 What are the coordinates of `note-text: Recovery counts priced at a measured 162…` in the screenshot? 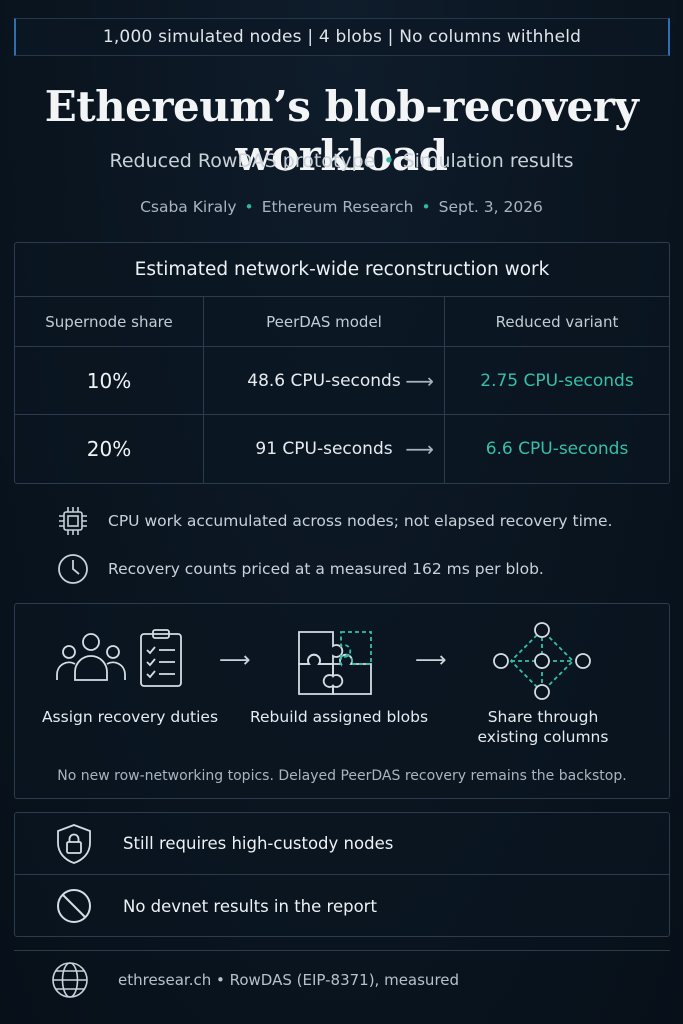 It's located at (326, 569).